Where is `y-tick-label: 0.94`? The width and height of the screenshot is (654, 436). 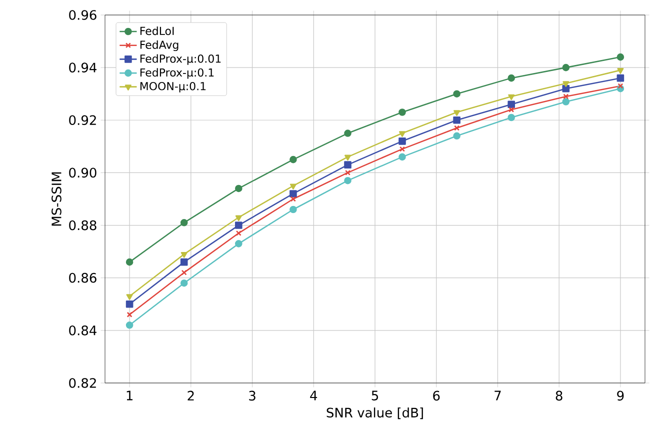
y-tick-label: 0.94 is located at coordinates (82, 67).